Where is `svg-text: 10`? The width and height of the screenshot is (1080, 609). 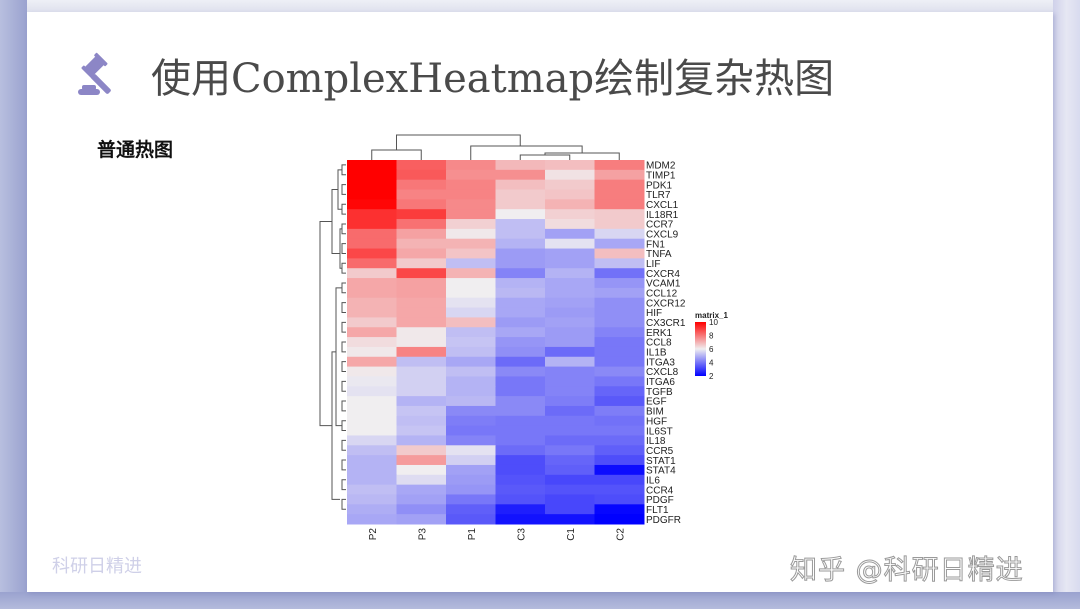
svg-text: 10 is located at coordinates (713, 322).